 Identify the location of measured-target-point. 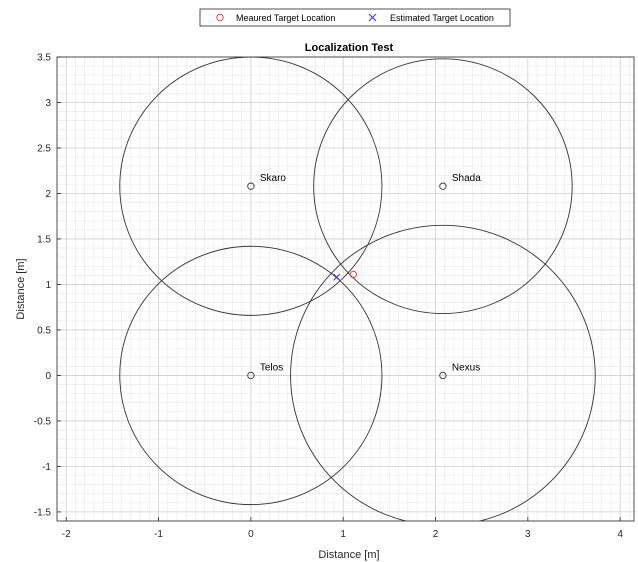
(353, 274).